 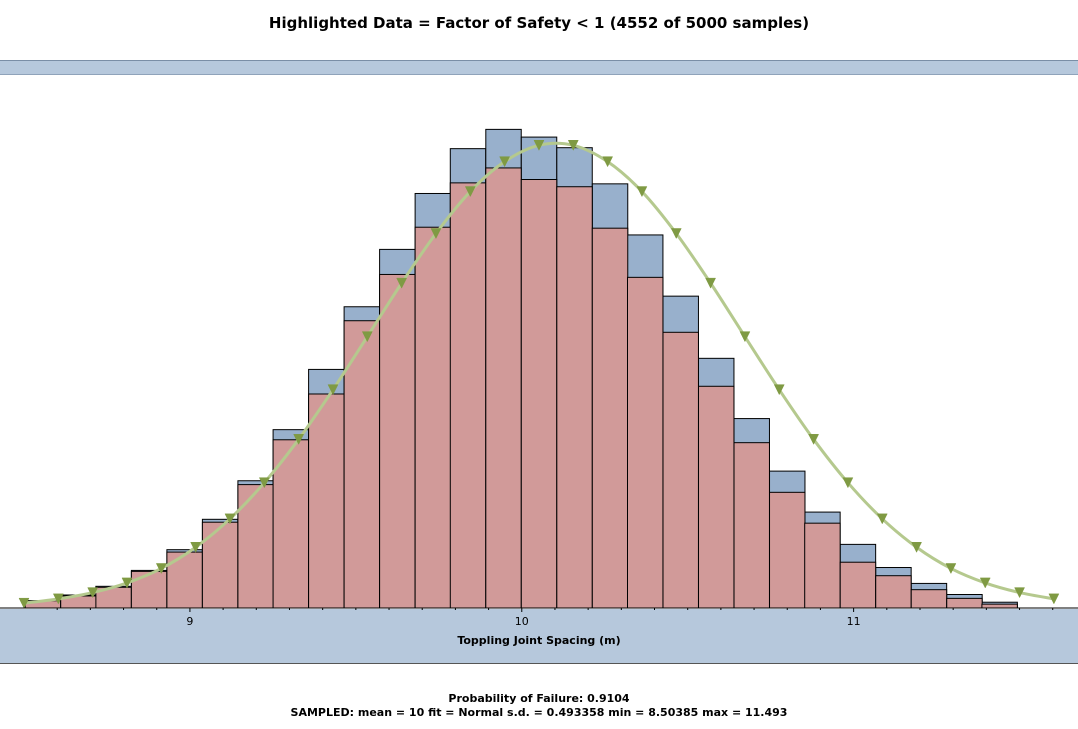 I want to click on plot-top-band, so click(x=539, y=67).